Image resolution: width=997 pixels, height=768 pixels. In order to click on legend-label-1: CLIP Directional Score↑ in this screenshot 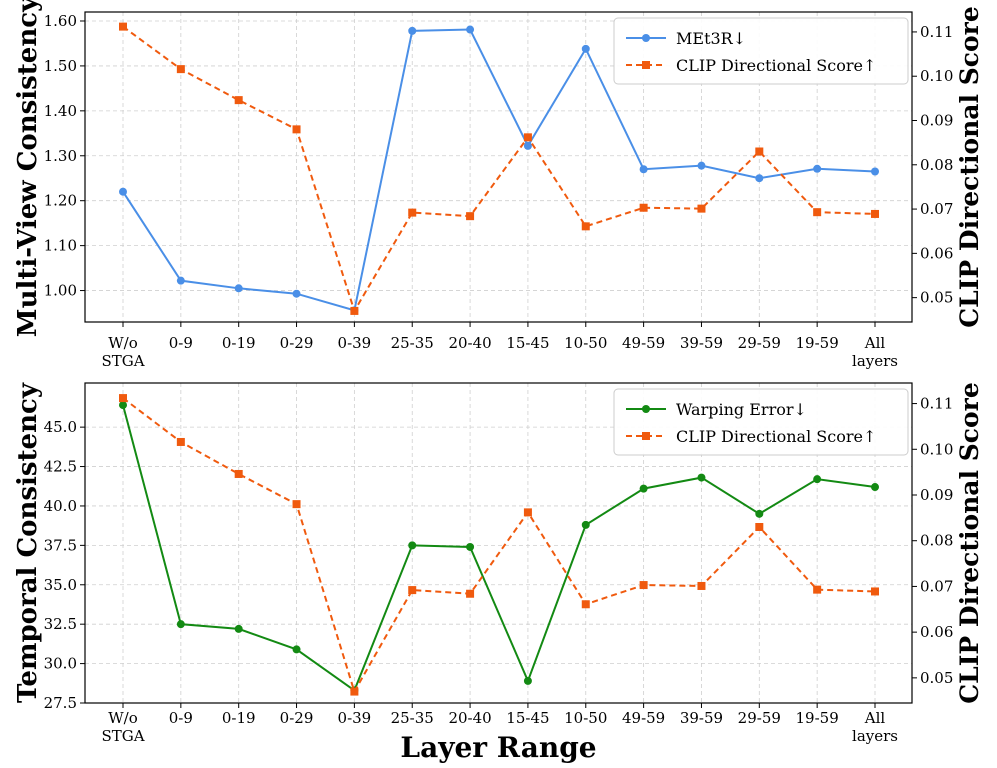, I will do `click(776, 436)`.